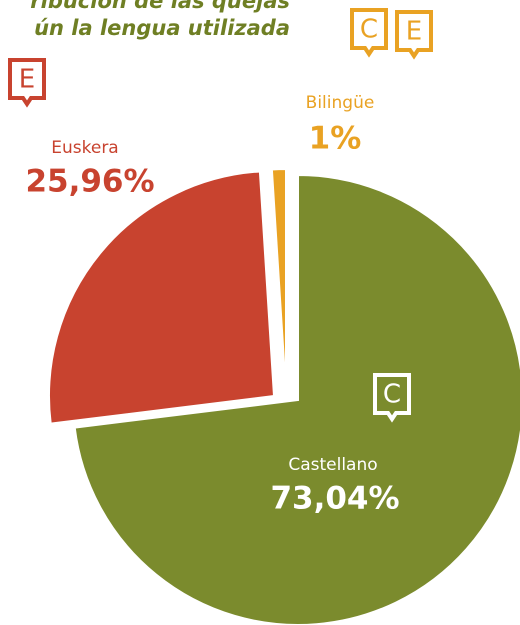 The width and height of the screenshot is (520, 625). What do you see at coordinates (340, 103) in the screenshot?
I see `slice-name: Bilingüe` at bounding box center [340, 103].